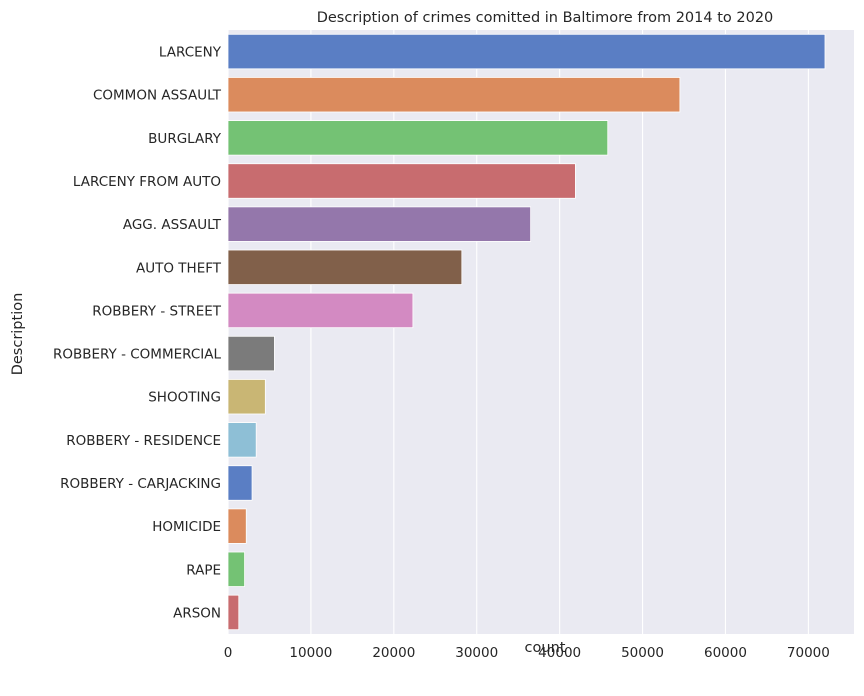 The width and height of the screenshot is (864, 696). What do you see at coordinates (179, 268) in the screenshot?
I see `y-tick-label: AUTO THEFT` at bounding box center [179, 268].